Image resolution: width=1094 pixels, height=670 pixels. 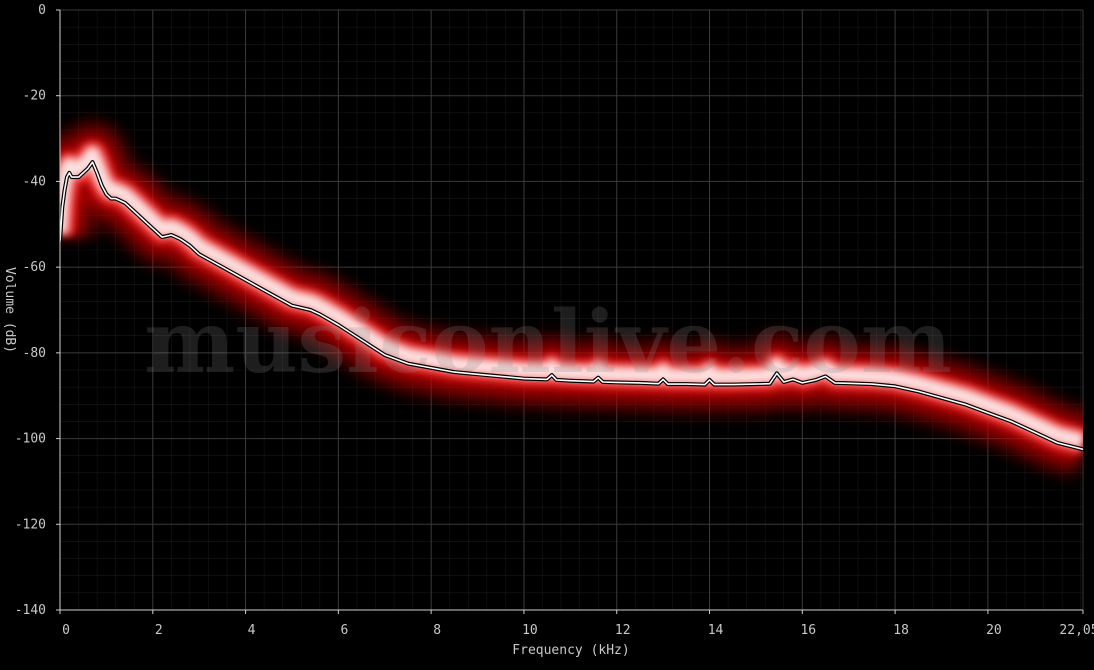 I want to click on y-tick-label: -120, so click(x=30, y=524).